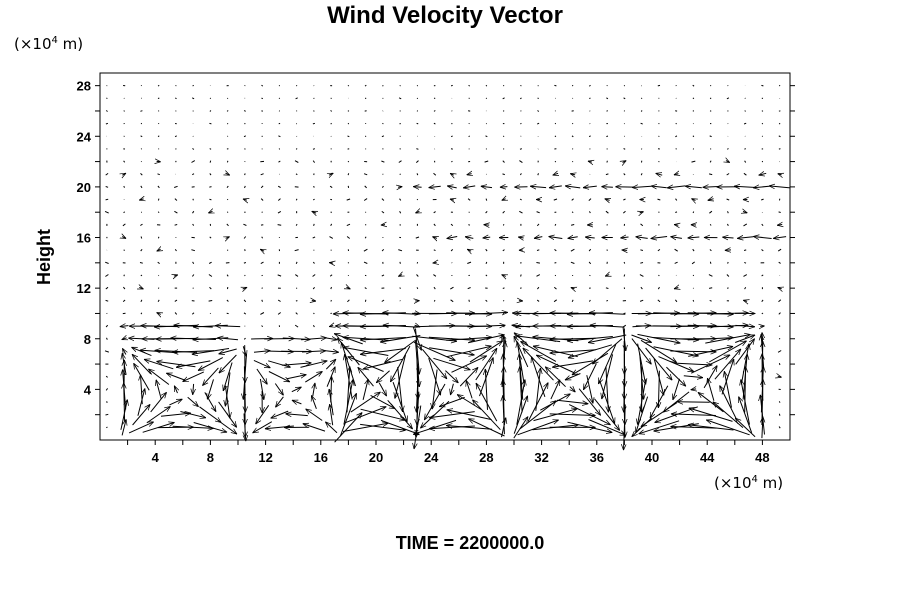  What do you see at coordinates (87, 339) in the screenshot?
I see `y-tick-label: 8` at bounding box center [87, 339].